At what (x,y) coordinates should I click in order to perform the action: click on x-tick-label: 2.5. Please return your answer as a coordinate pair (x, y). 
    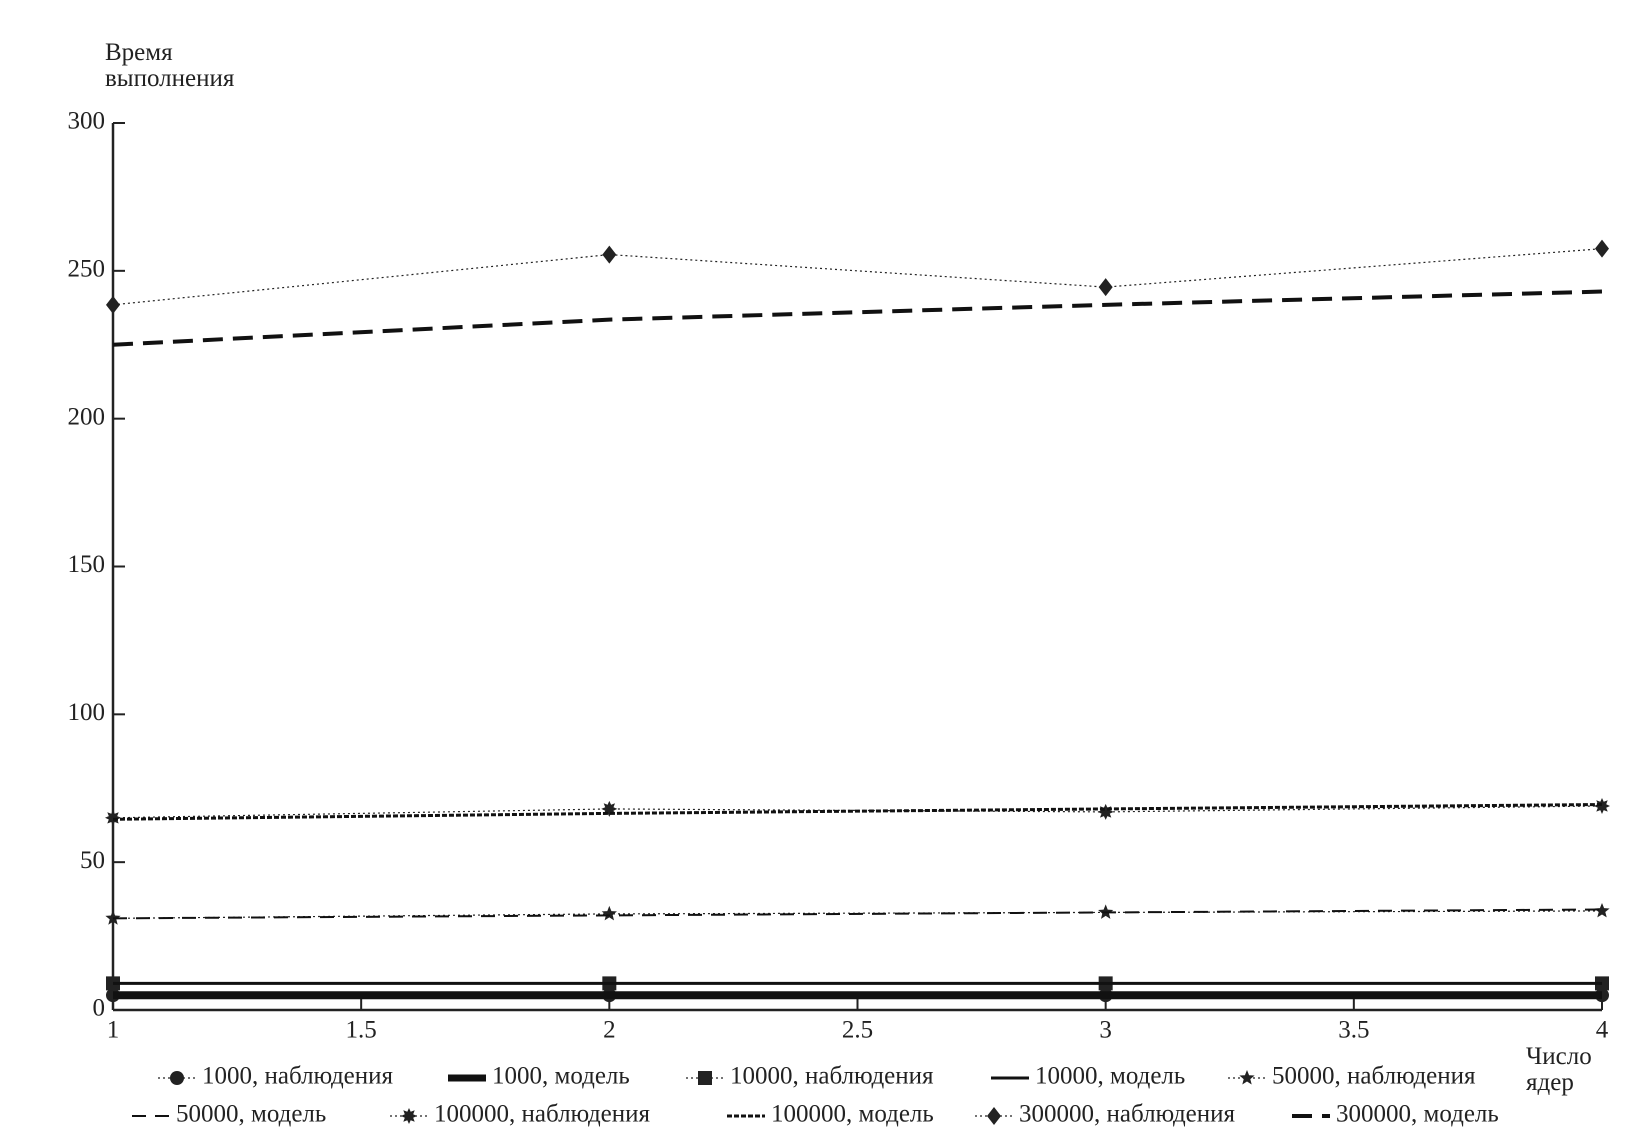
    Looking at the image, I should click on (857, 1030).